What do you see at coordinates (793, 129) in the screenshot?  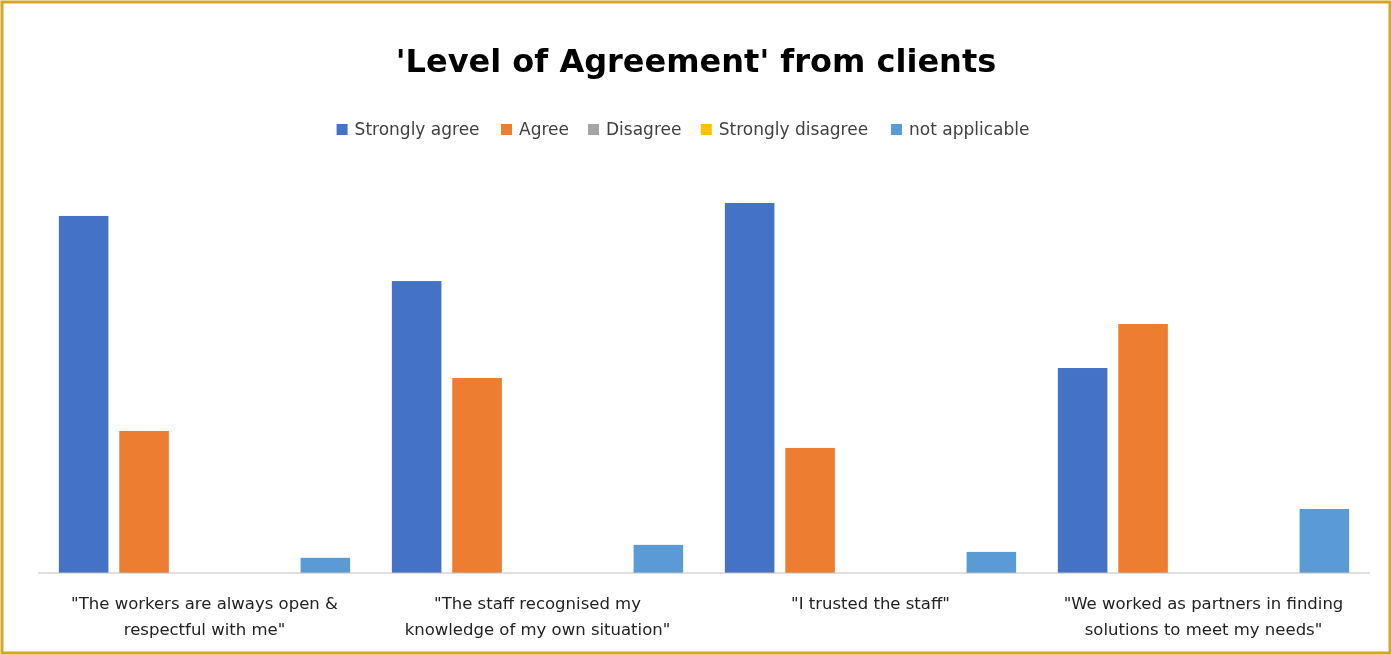 I see `legend-label: Strongly disagree` at bounding box center [793, 129].